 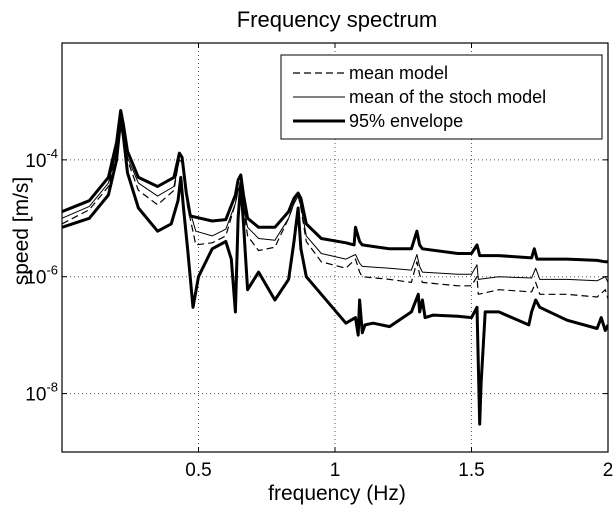 I want to click on y-tick-label: 10⁻⁴, so click(x=41, y=159).